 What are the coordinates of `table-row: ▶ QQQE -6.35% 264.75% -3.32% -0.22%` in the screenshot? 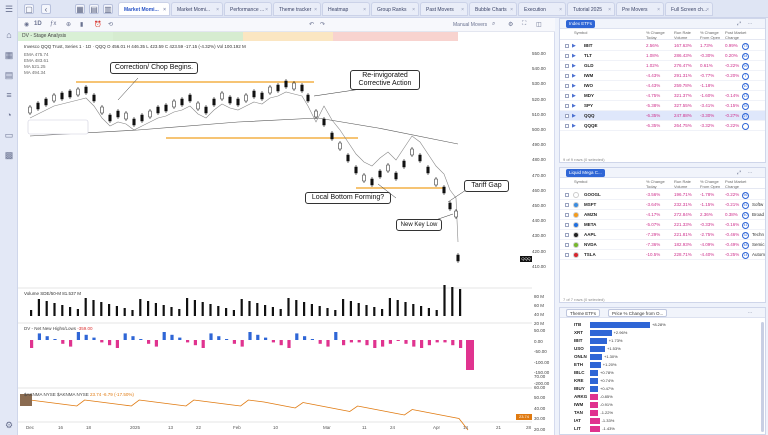 It's located at (662, 126).